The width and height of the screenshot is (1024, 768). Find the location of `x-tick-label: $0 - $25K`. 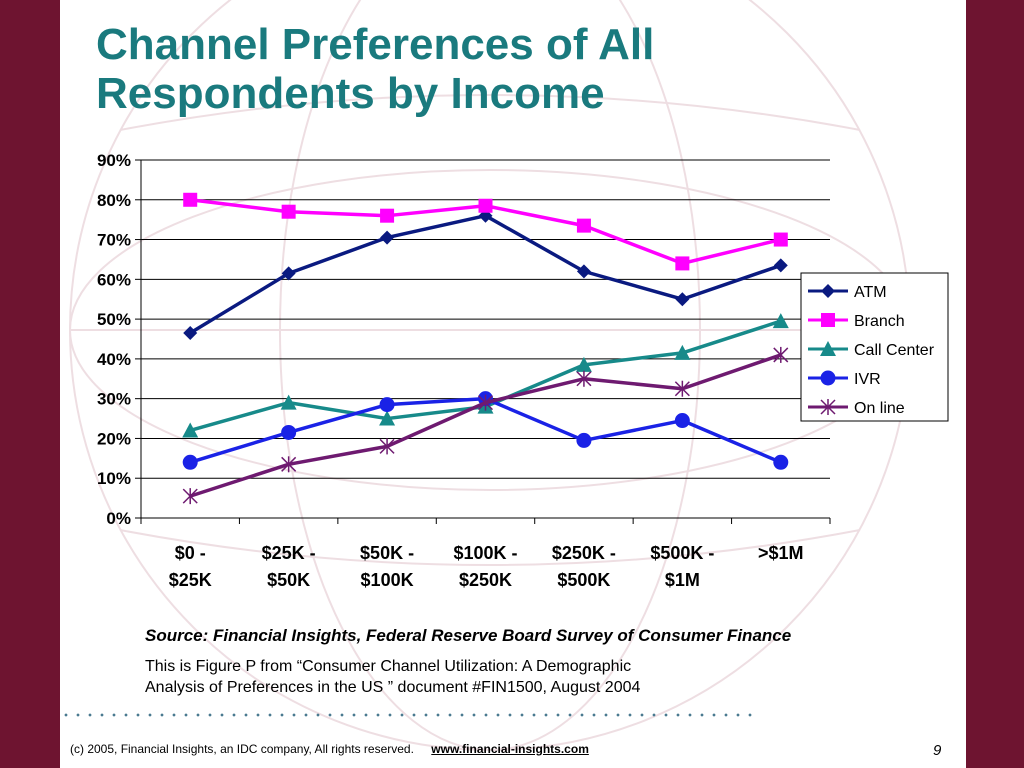

x-tick-label: $0 - $25K is located at coordinates (190, 566).